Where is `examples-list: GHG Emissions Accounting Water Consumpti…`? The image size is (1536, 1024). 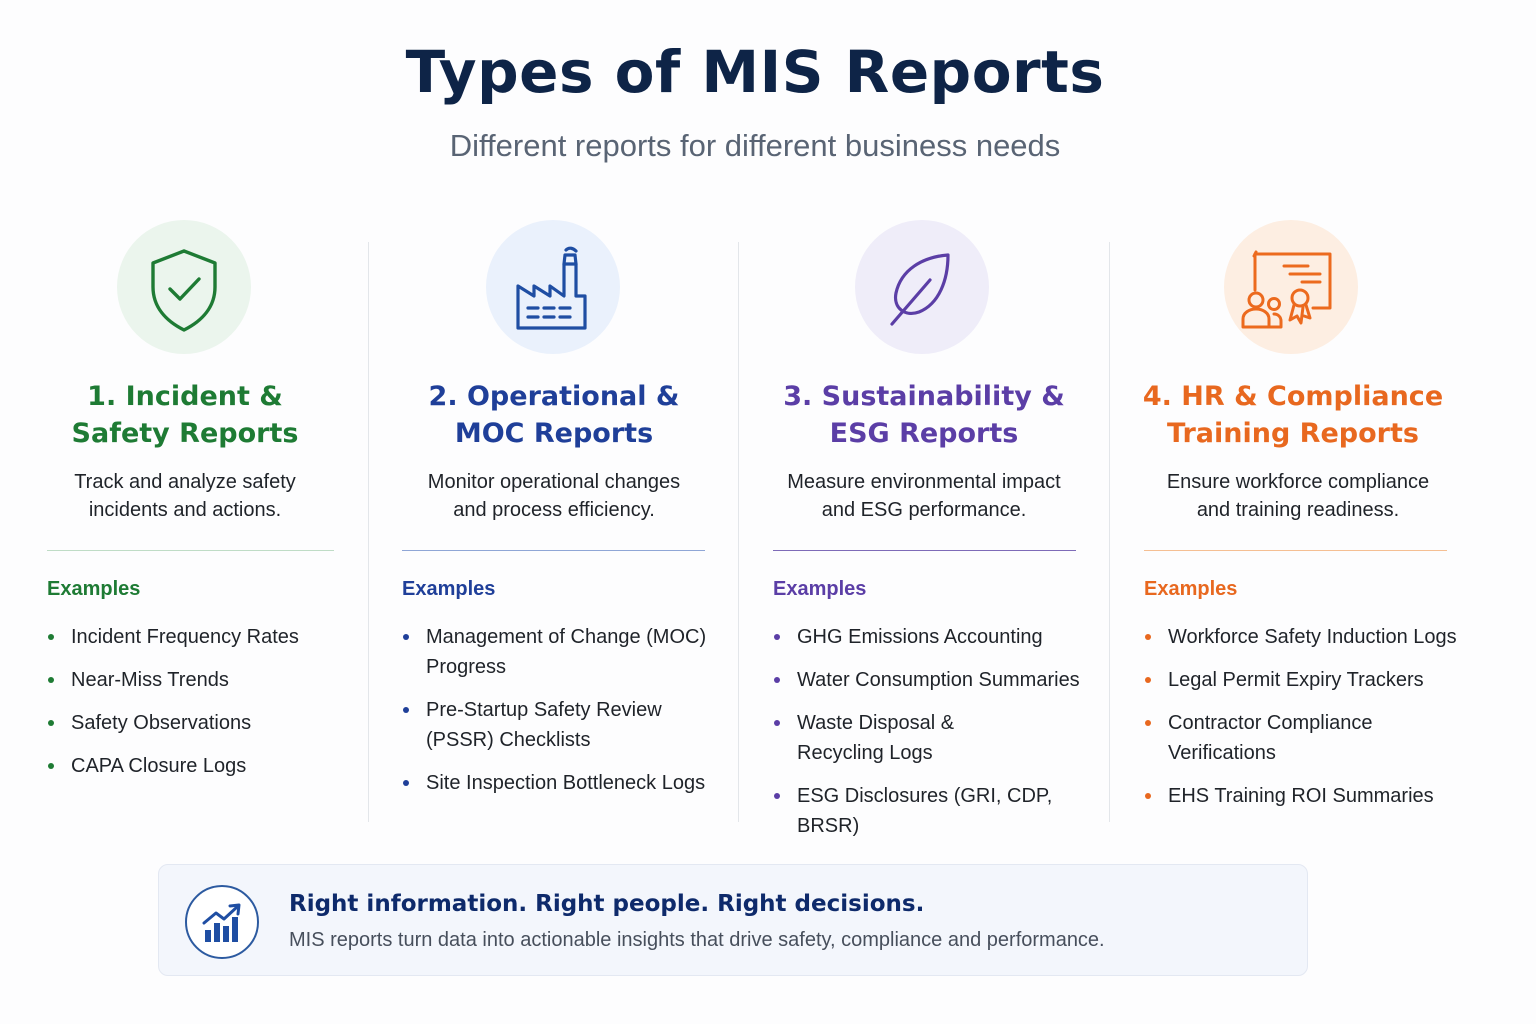 examples-list: GHG Emissions Accounting Water Consumpti… is located at coordinates (939, 731).